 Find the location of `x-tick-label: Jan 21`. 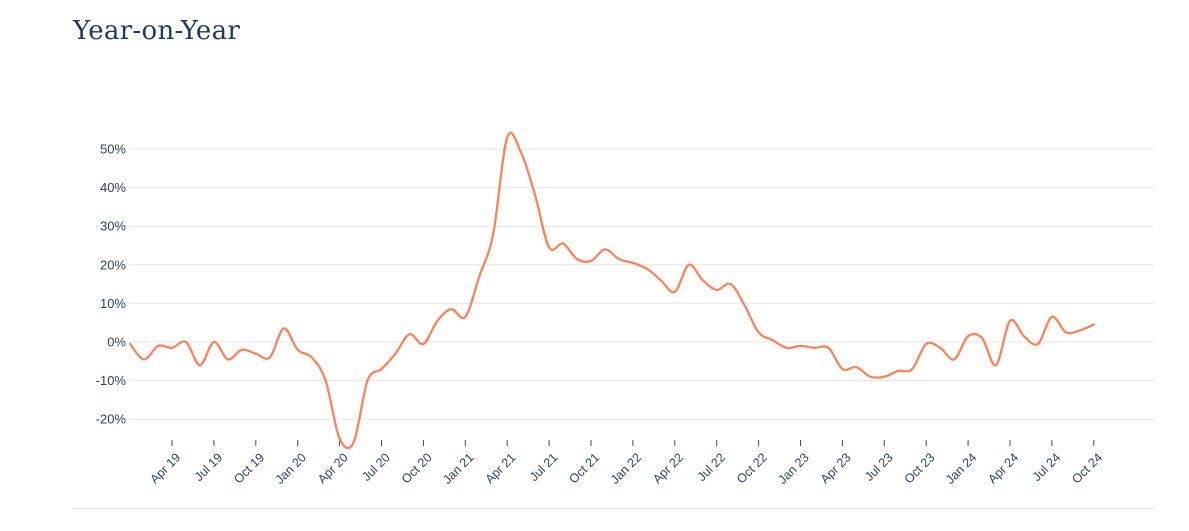

x-tick-label: Jan 21 is located at coordinates (458, 468).